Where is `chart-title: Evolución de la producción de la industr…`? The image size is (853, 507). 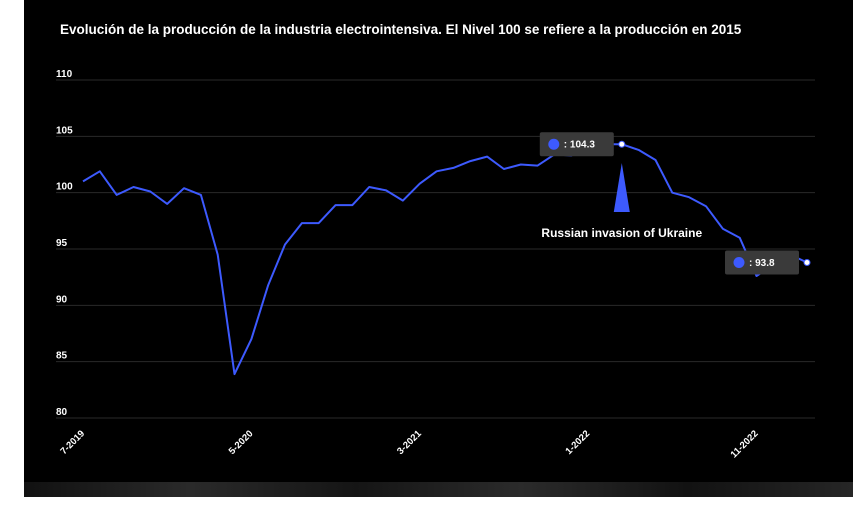 chart-title: Evolución de la producción de la industr… is located at coordinates (401, 29).